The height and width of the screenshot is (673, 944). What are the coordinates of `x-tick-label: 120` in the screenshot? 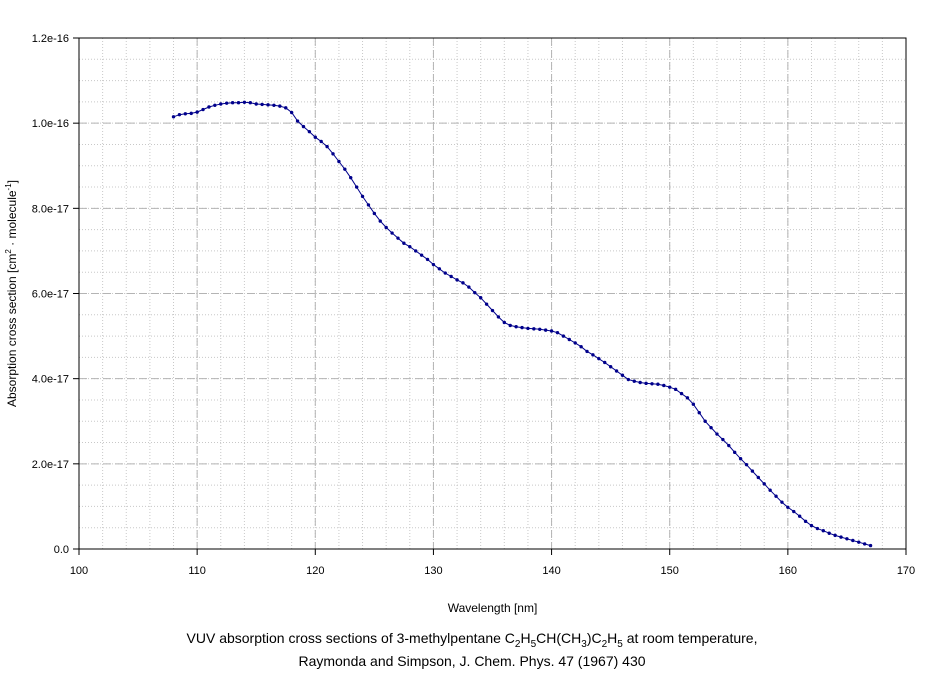 It's located at (315, 571).